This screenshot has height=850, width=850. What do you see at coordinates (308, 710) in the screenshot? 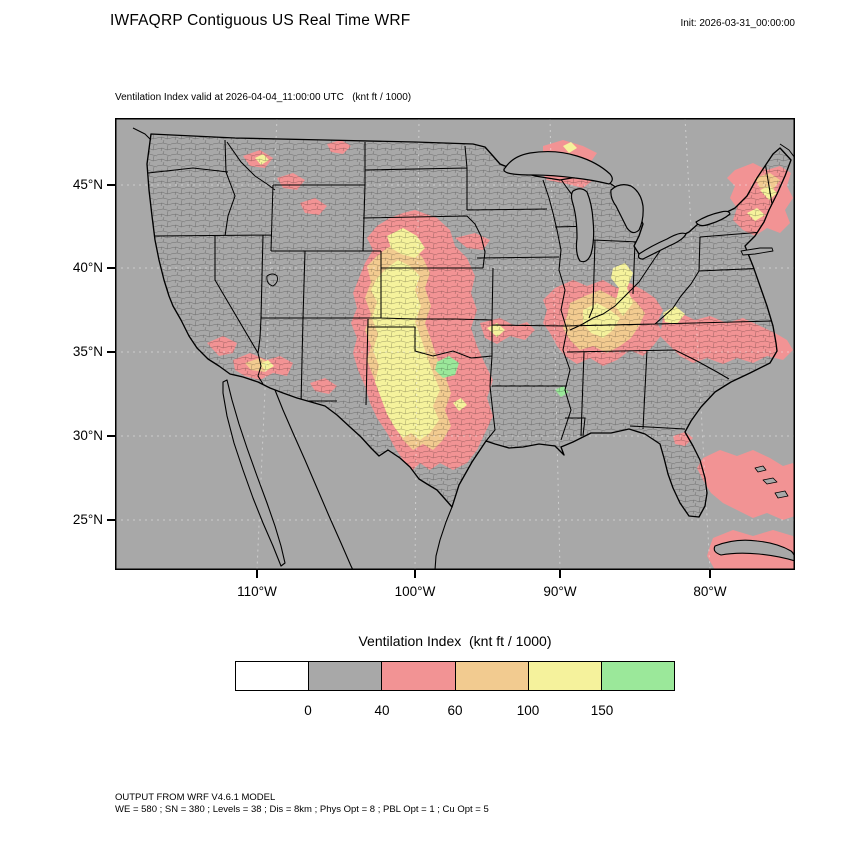
I see `colorbar-tick-label: 0` at bounding box center [308, 710].